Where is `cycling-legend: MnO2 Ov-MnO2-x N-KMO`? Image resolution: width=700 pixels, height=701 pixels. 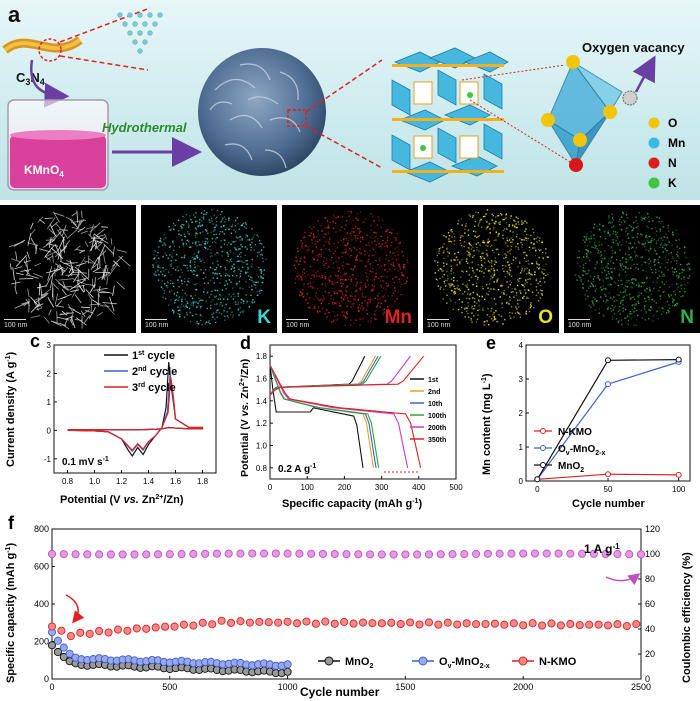 cycling-legend: MnO2 Ov-MnO2-x N-KMO is located at coordinates (447, 663).